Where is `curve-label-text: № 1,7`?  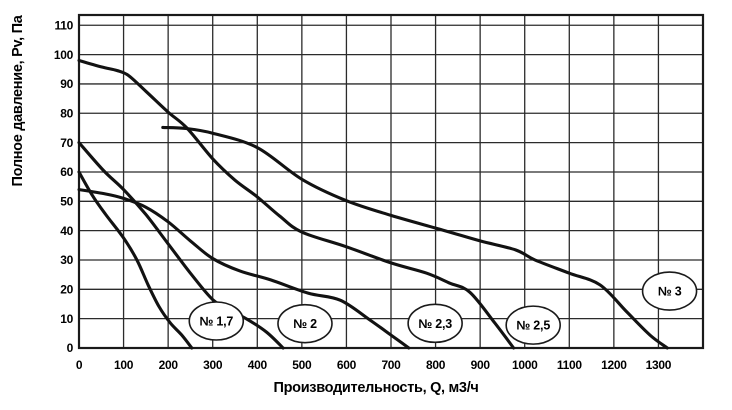 curve-label-text: № 1,7 is located at coordinates (216, 322).